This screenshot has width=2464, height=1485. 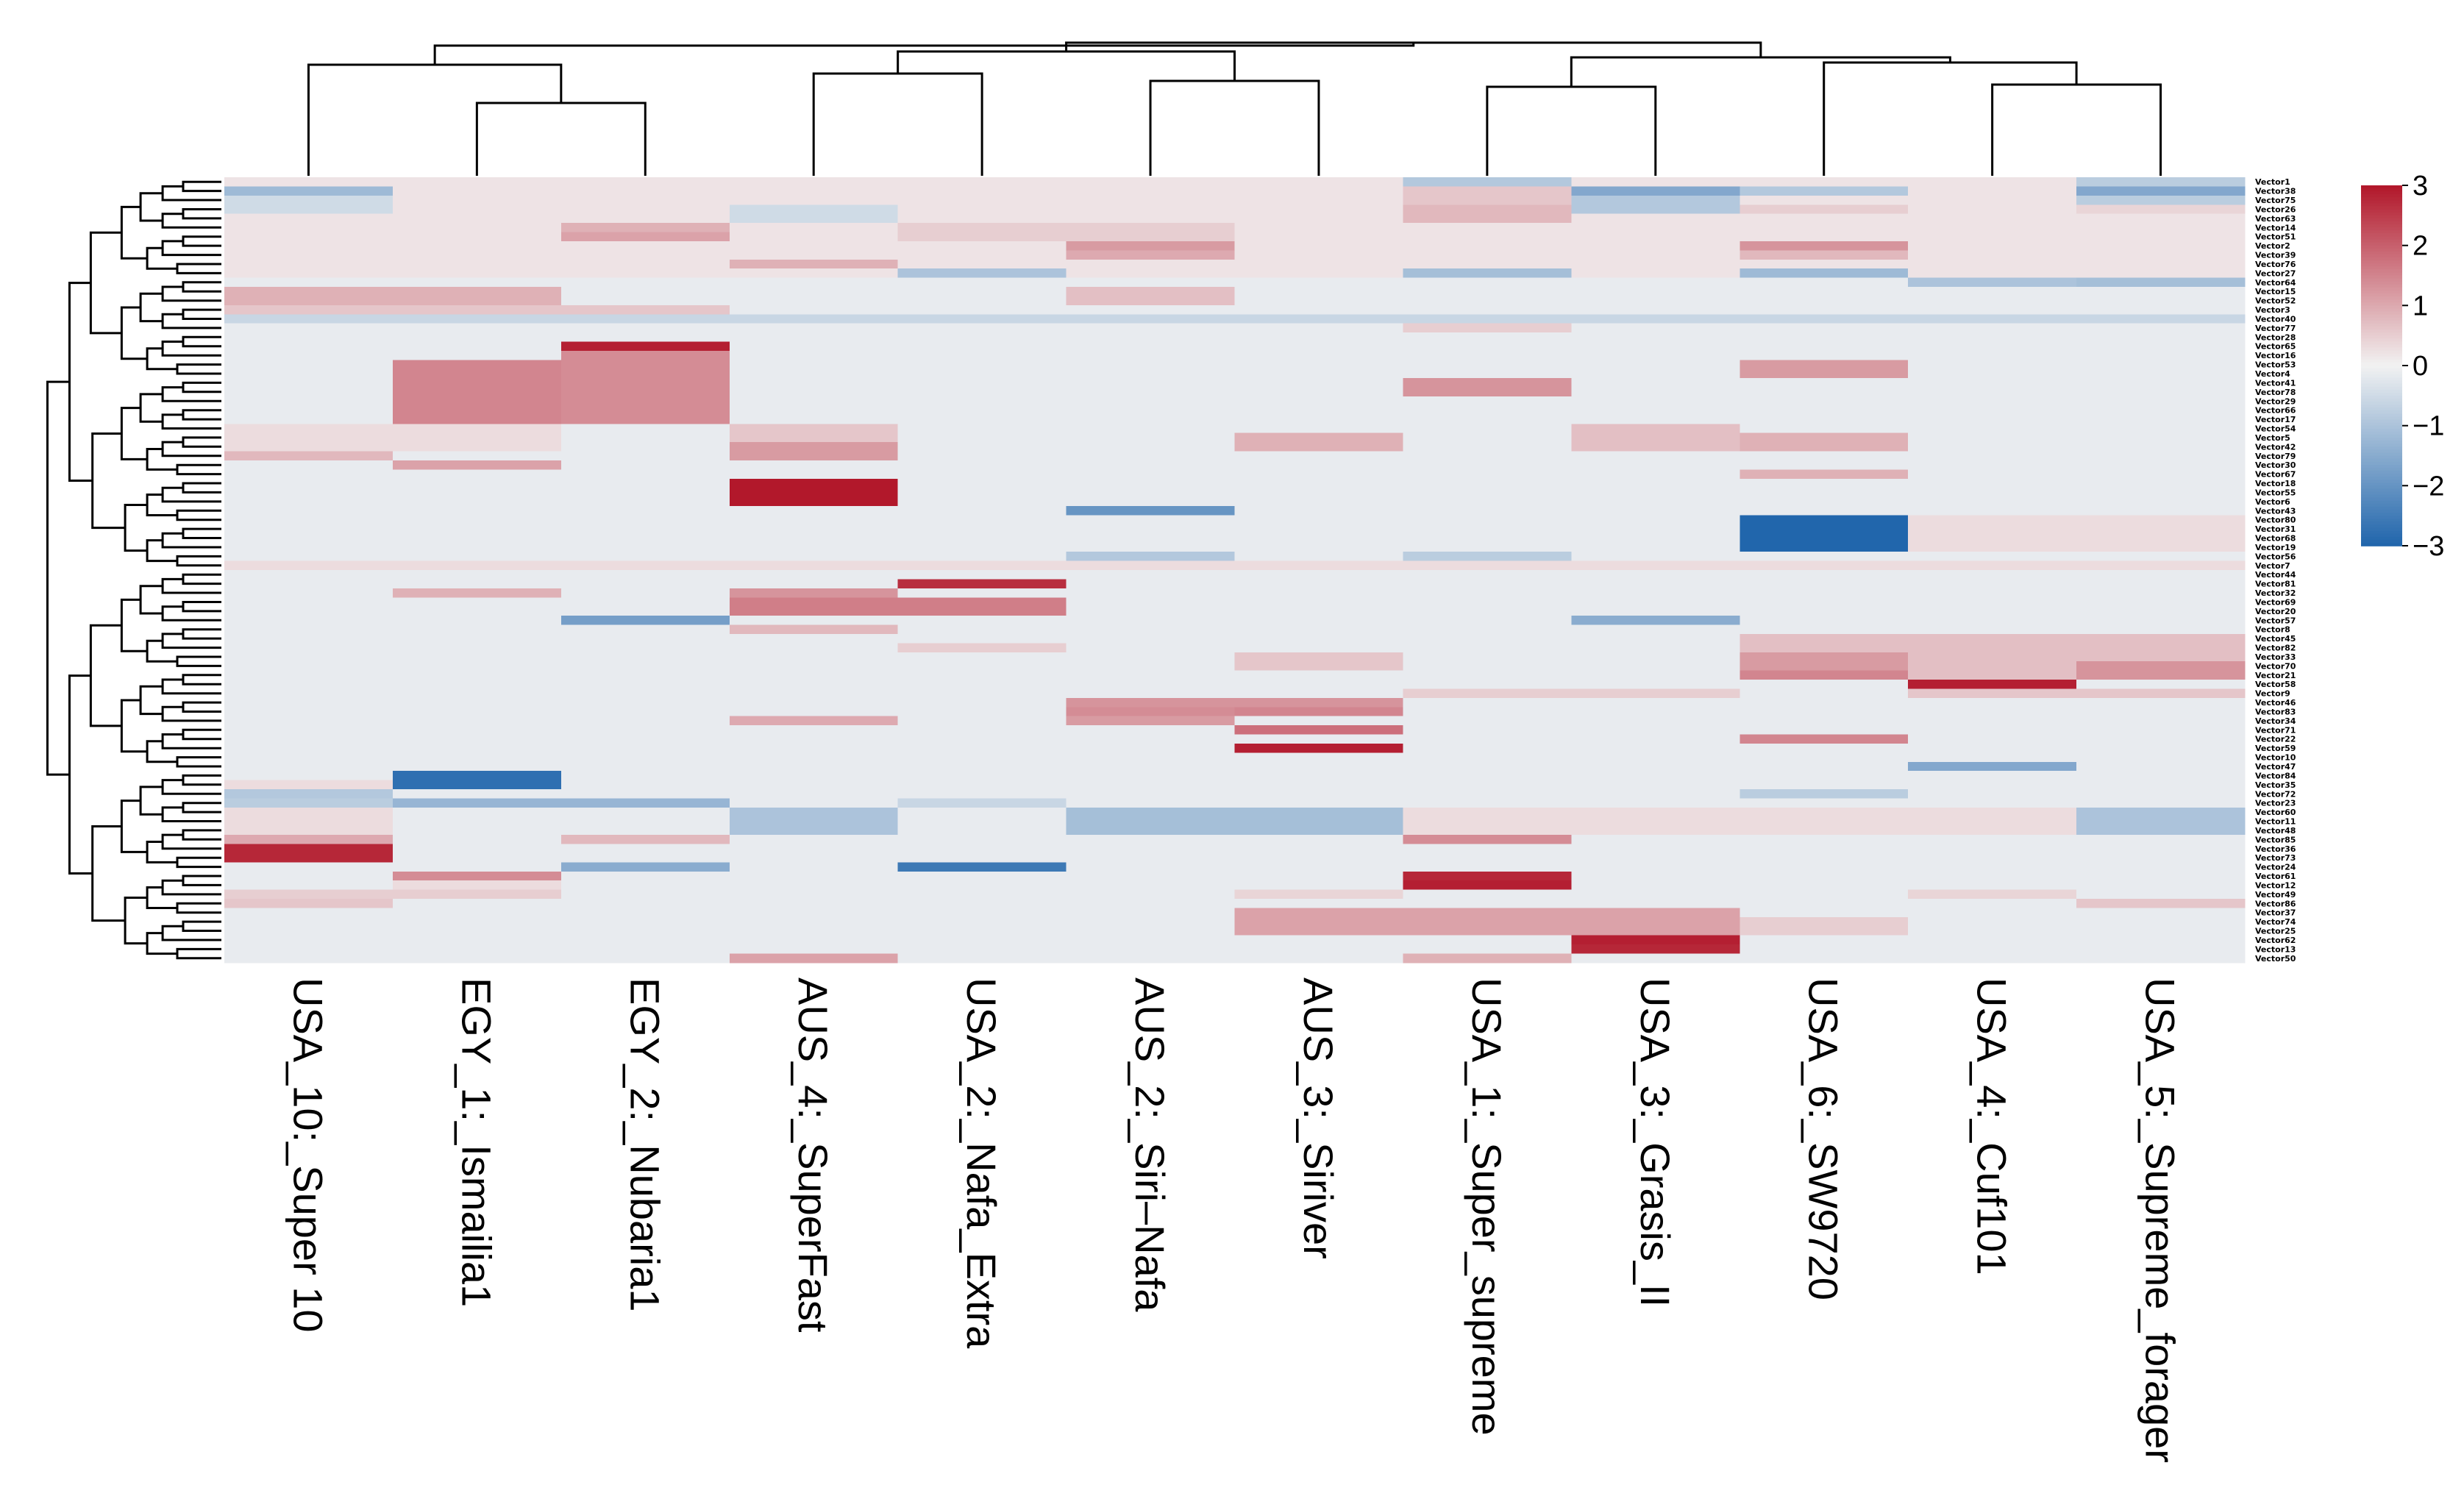 I want to click on row-label: Vector9, so click(x=2272, y=694).